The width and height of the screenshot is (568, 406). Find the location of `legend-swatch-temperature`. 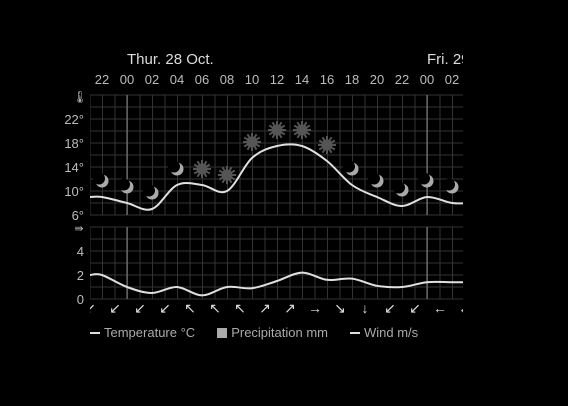

legend-swatch-temperature is located at coordinates (95, 332).